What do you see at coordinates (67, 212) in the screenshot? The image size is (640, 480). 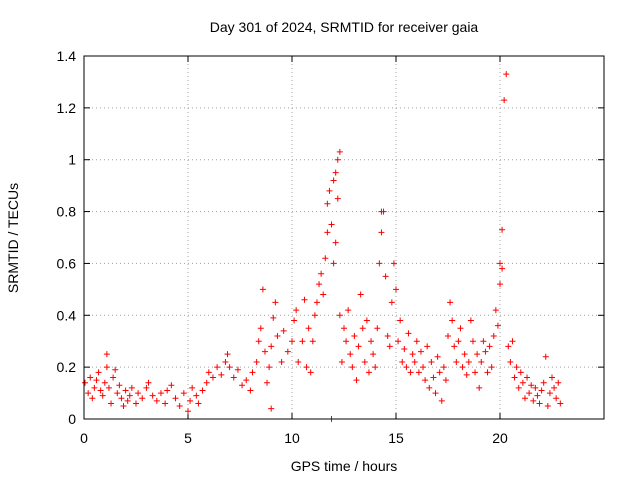 I see `y-tick-label: 0.8` at bounding box center [67, 212].